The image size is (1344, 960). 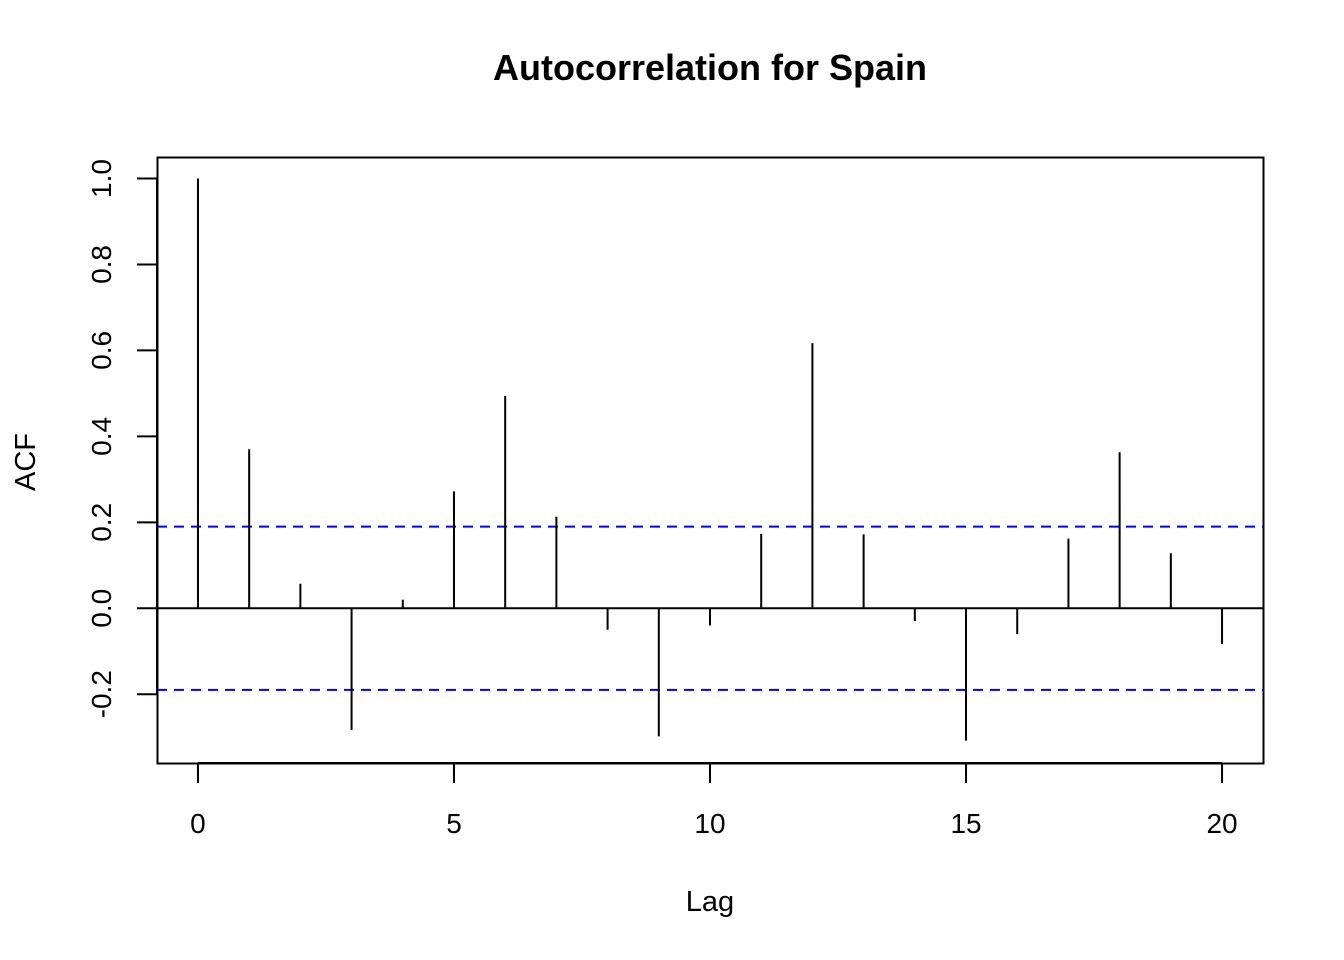 What do you see at coordinates (714, 800) in the screenshot?
I see `x-axis: 0 5 10 15 20` at bounding box center [714, 800].